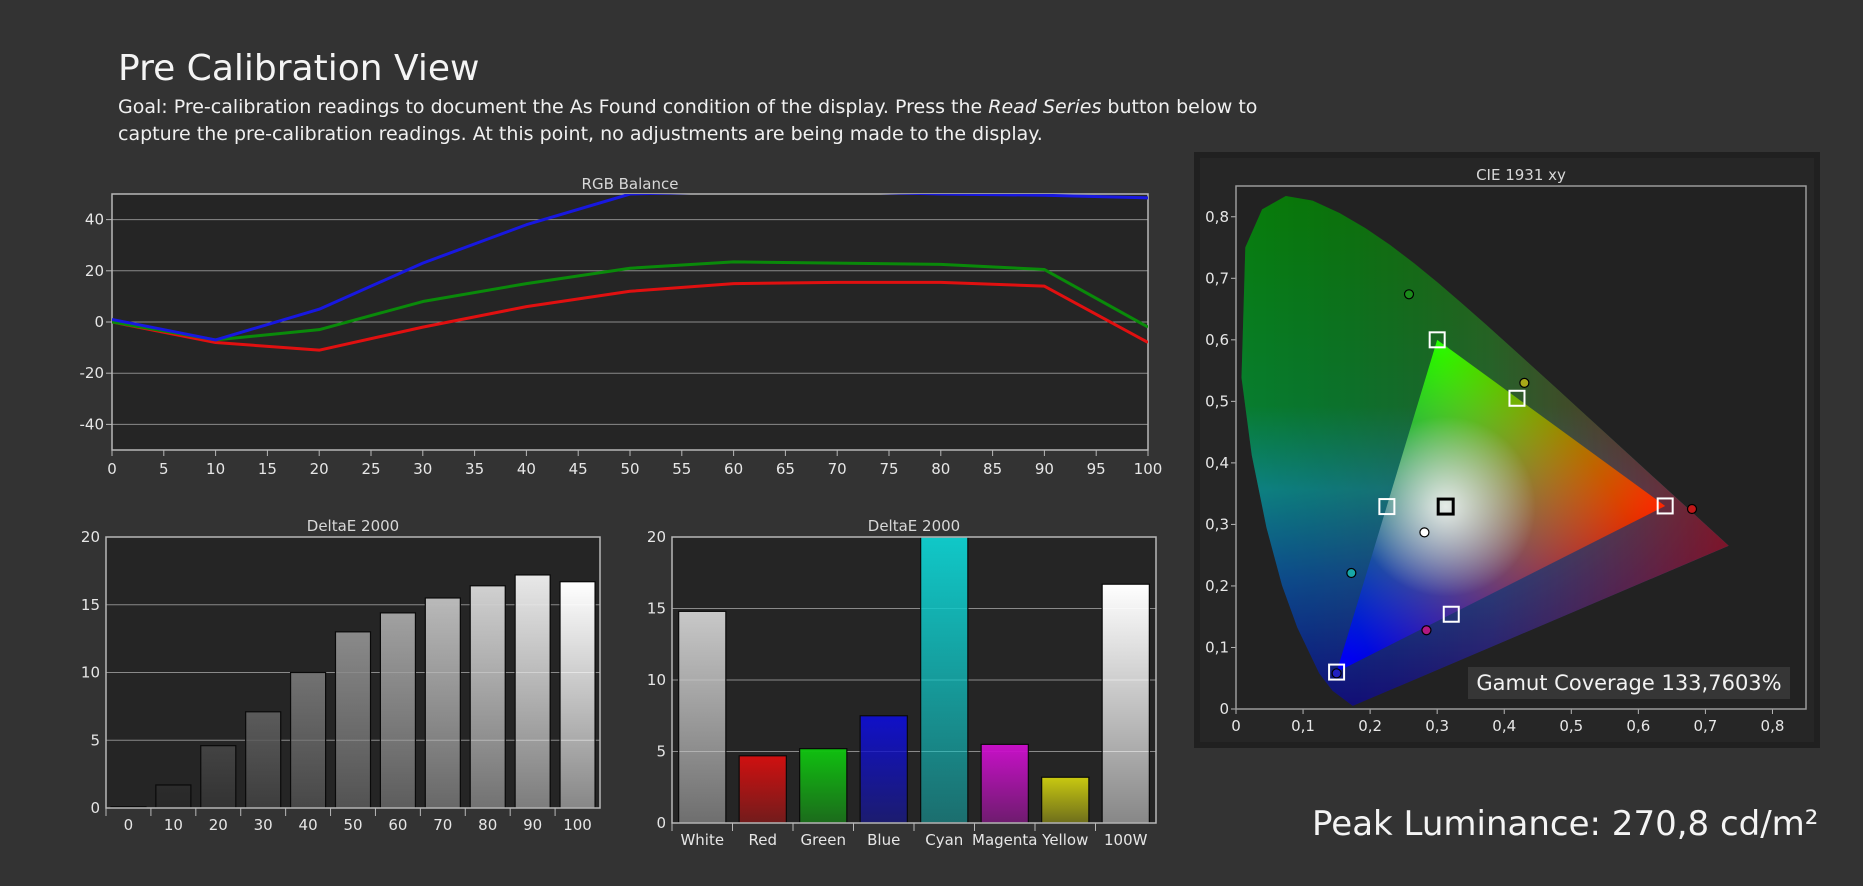 Image resolution: width=1863 pixels, height=886 pixels. What do you see at coordinates (992, 469) in the screenshot?
I see `x-tick-label: 85` at bounding box center [992, 469].